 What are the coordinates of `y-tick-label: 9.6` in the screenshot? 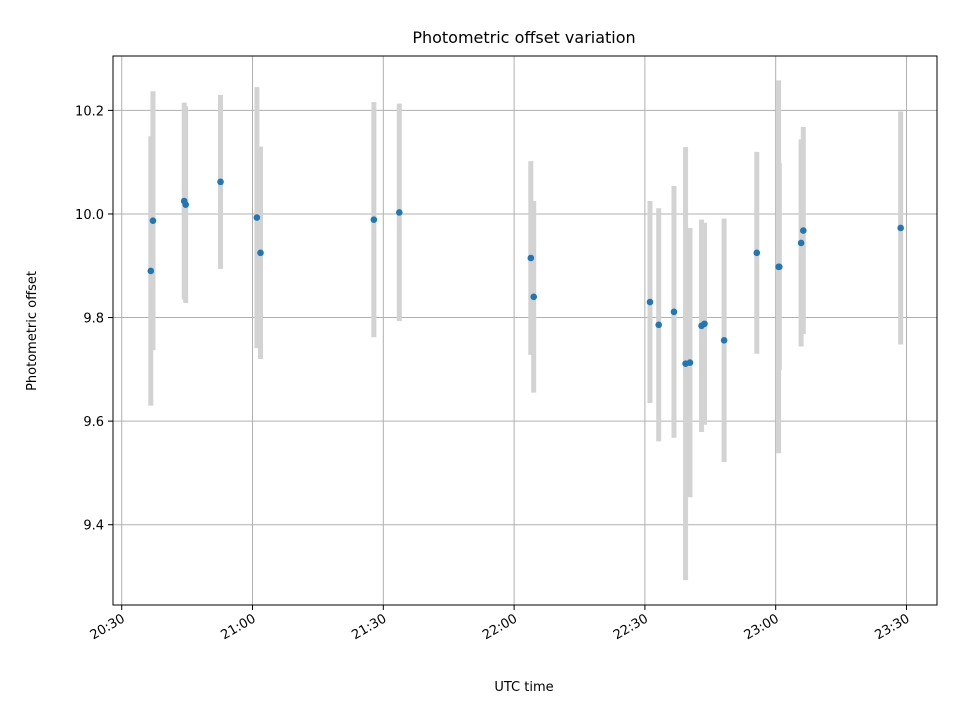 It's located at (93, 422).